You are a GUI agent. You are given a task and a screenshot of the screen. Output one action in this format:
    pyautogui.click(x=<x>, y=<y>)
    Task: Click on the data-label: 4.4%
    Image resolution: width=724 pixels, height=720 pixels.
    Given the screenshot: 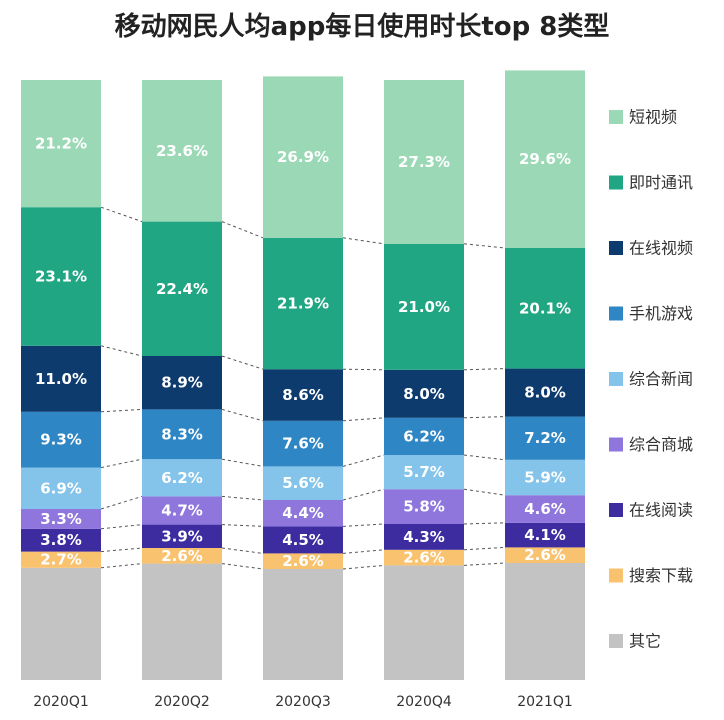 What is the action you would take?
    pyautogui.click(x=303, y=513)
    